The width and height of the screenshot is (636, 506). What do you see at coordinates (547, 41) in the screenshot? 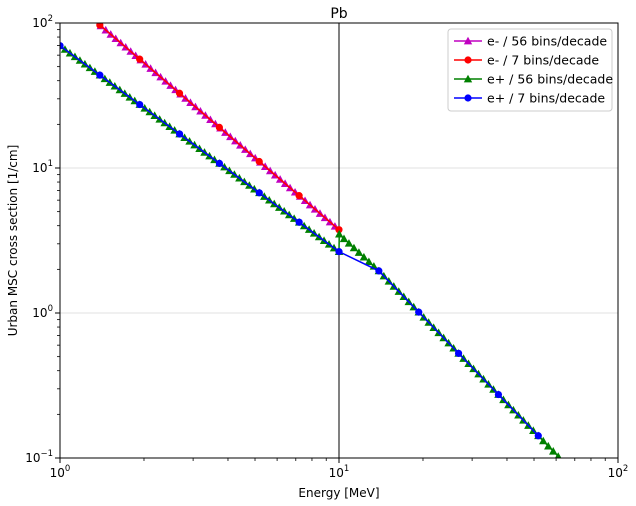
I see `legend-label: e- / 56 bins/decade` at bounding box center [547, 41].